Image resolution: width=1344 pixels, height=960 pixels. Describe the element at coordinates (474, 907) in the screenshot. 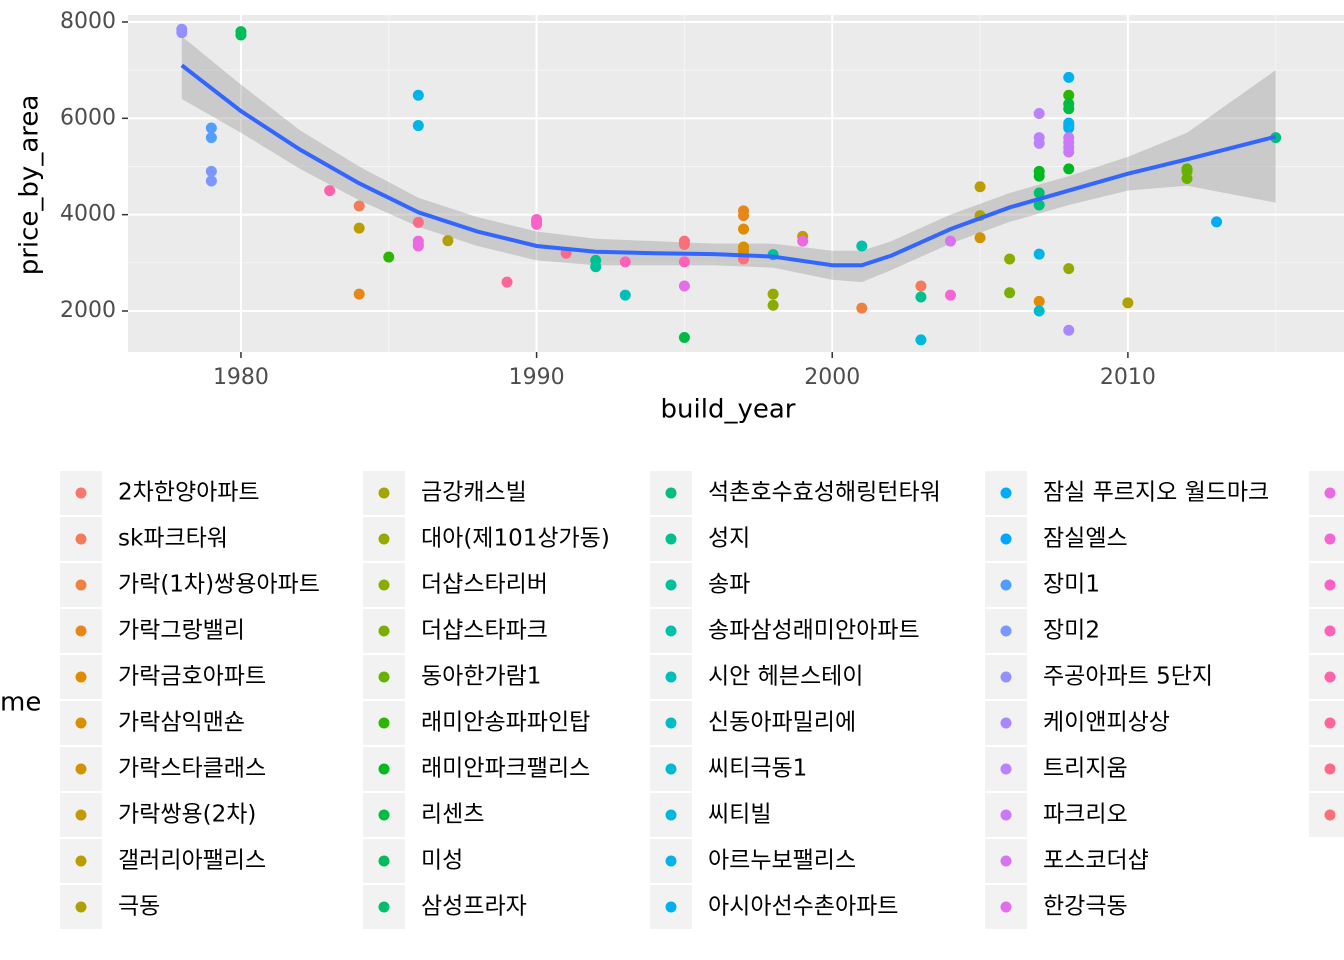

I see `legend-label: 삼성프라자` at that location.